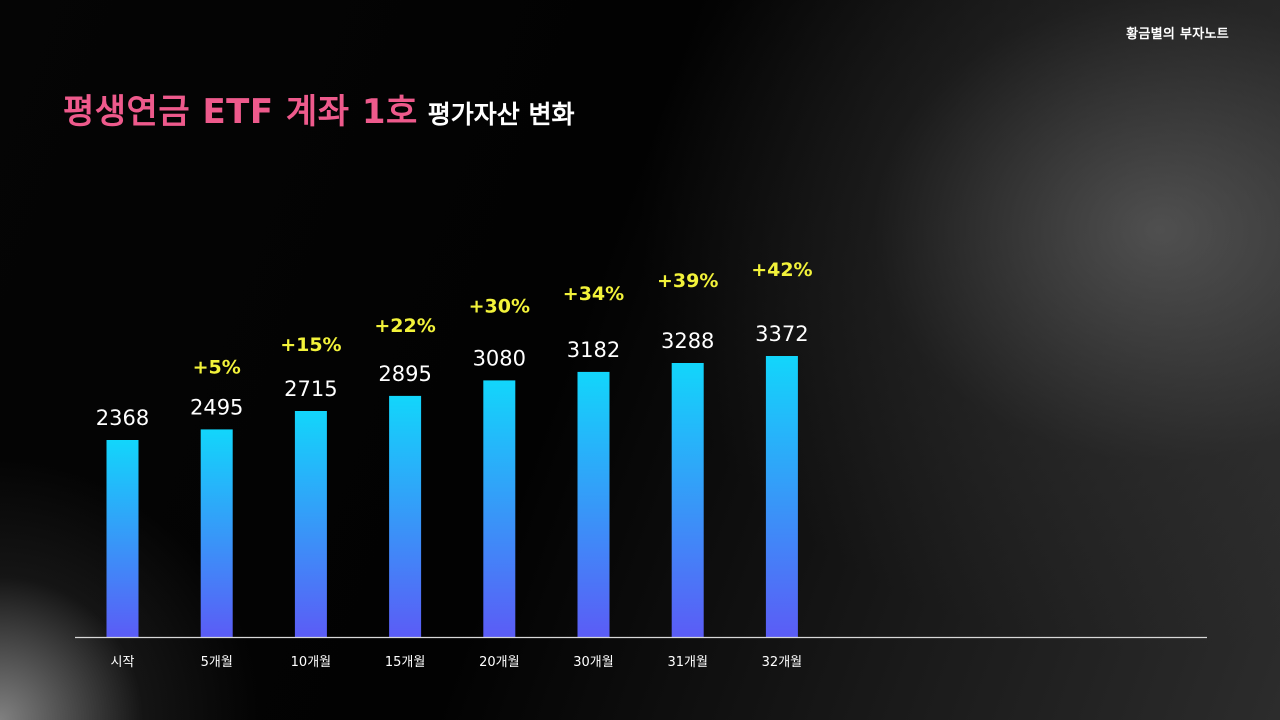 This screenshot has height=720, width=1280. What do you see at coordinates (687, 341) in the screenshot?
I see `value-label-7: 3288` at bounding box center [687, 341].